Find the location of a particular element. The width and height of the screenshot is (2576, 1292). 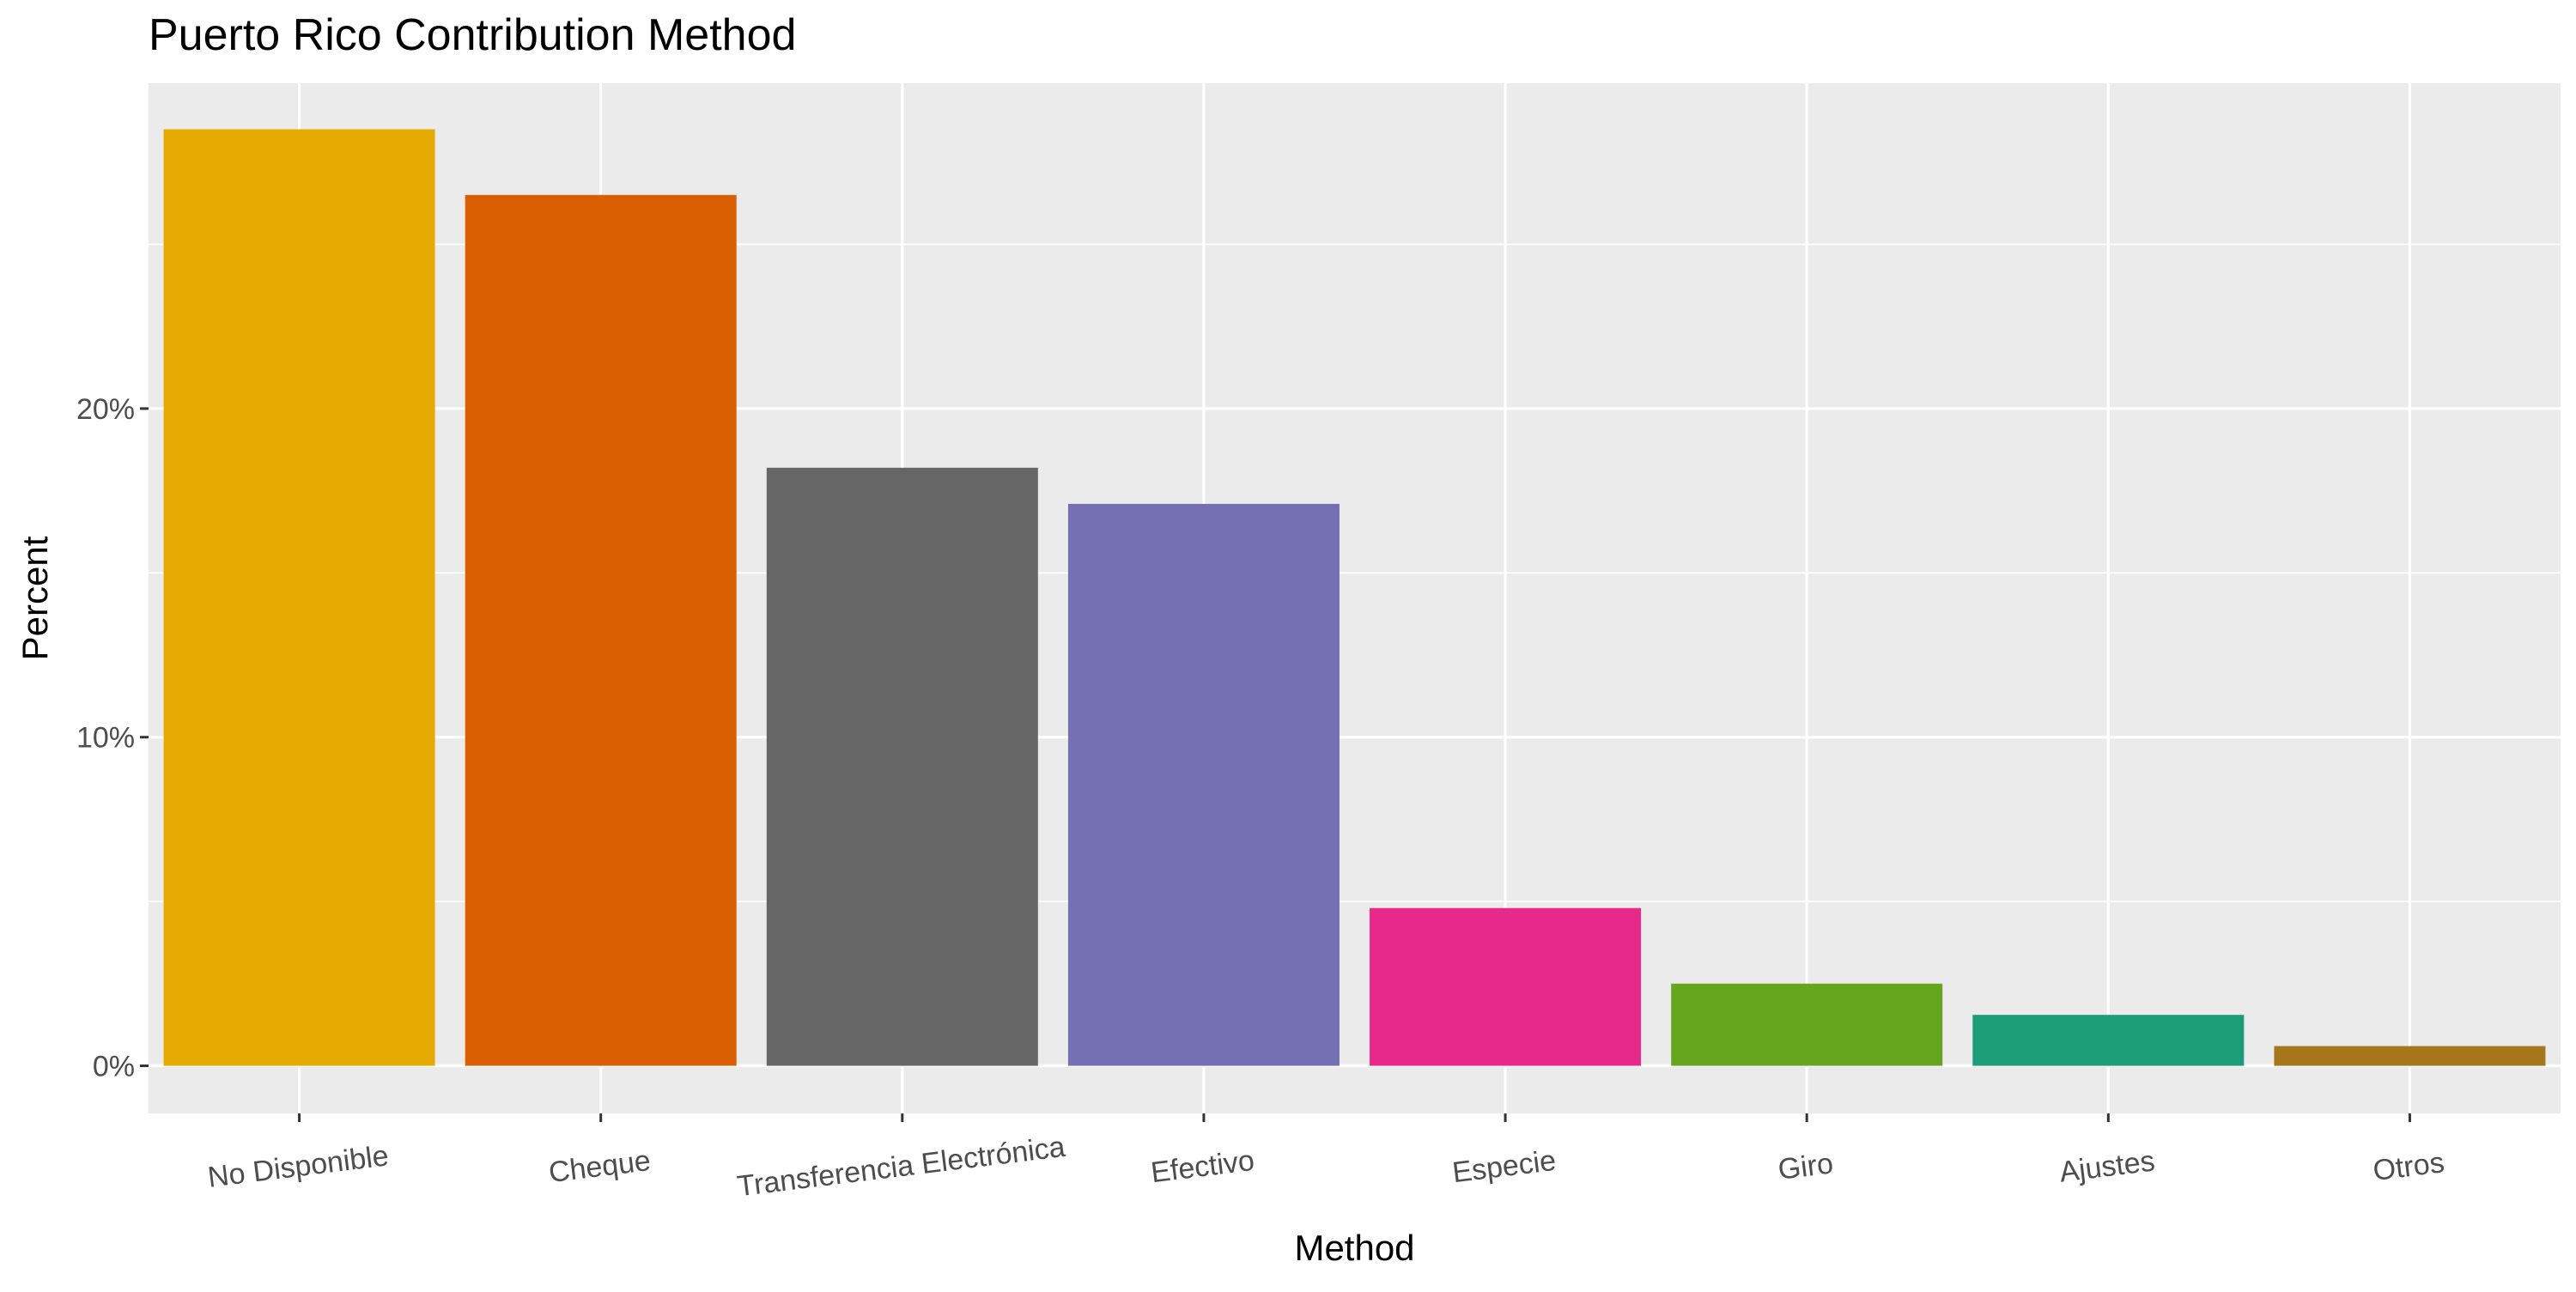

x-tick-label: Transferencia Electrónica is located at coordinates (900, 1167).